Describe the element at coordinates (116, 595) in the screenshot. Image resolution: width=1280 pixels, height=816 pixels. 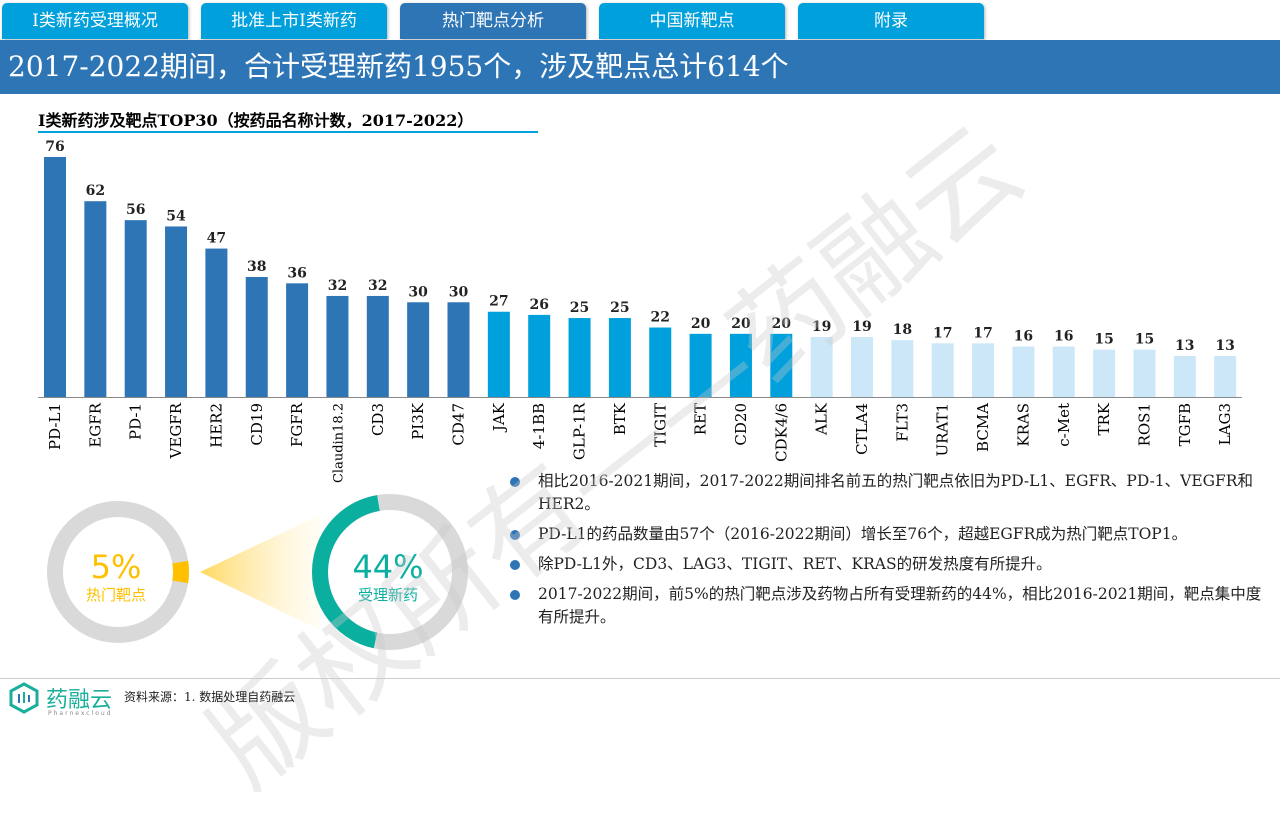
I see `donut-left-label: 热门靶点` at that location.